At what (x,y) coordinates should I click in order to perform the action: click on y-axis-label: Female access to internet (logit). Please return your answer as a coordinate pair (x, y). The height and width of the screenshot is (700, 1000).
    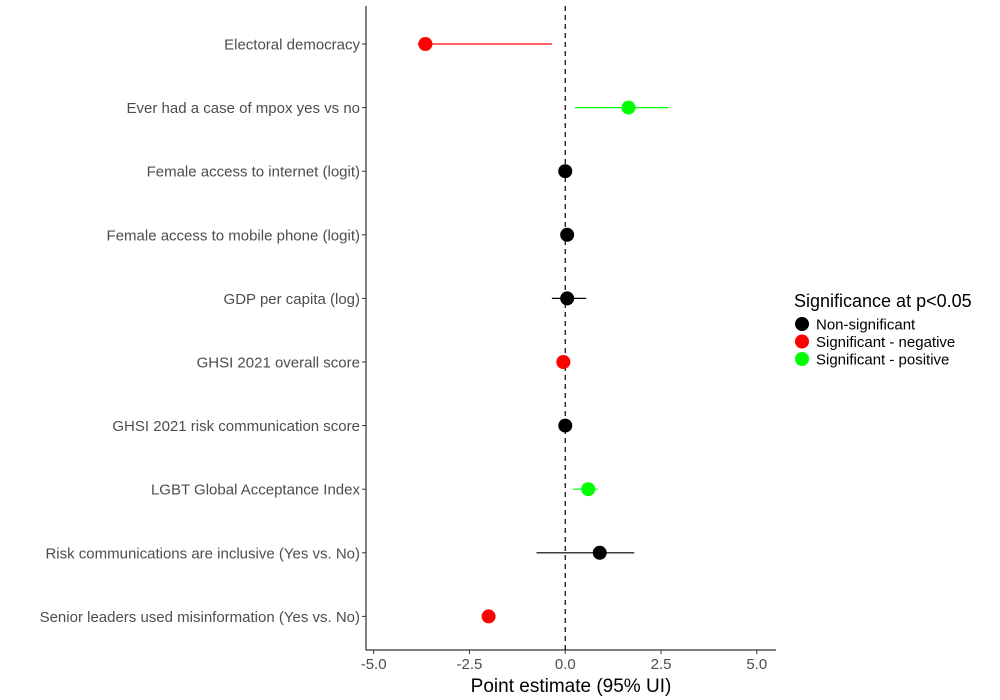
    Looking at the image, I should click on (253, 172).